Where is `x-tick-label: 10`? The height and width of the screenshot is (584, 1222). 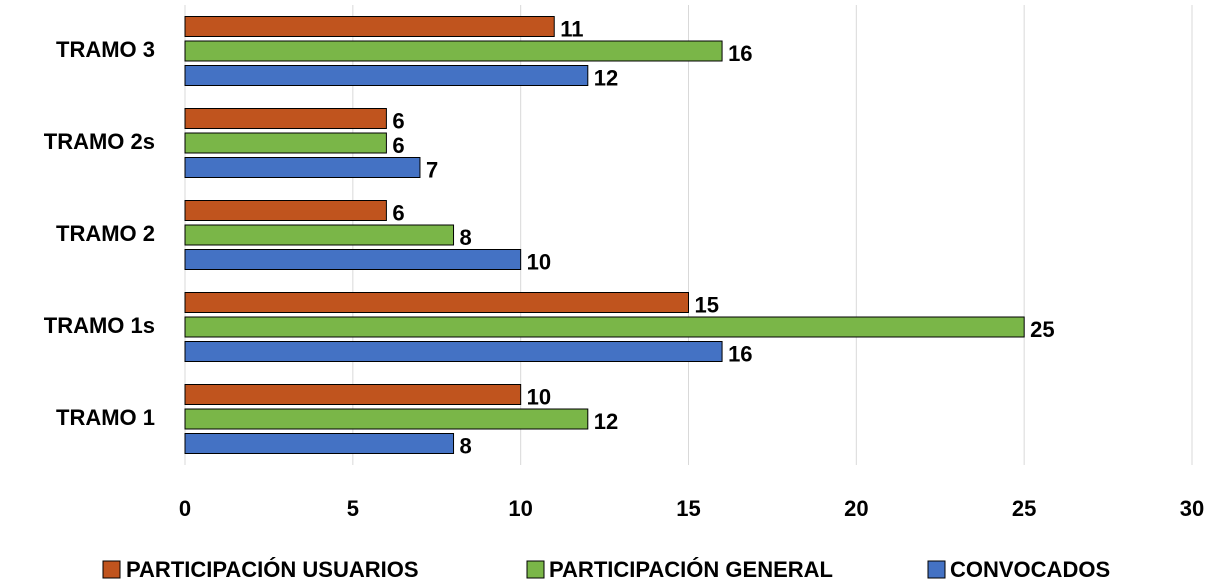
x-tick-label: 10 is located at coordinates (520, 508).